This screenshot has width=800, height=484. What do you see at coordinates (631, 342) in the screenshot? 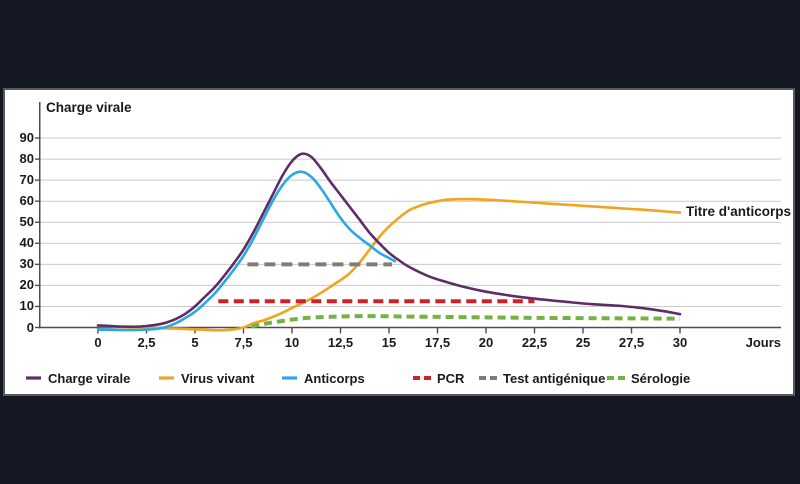
I see `x-tick-label: 27,5` at bounding box center [631, 342].